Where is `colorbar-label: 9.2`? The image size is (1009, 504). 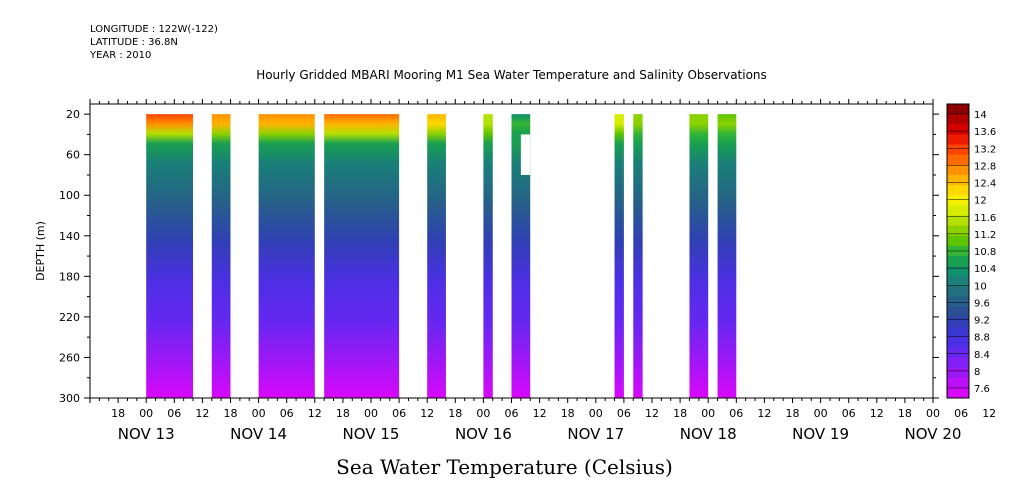 colorbar-label: 9.2 is located at coordinates (982, 321).